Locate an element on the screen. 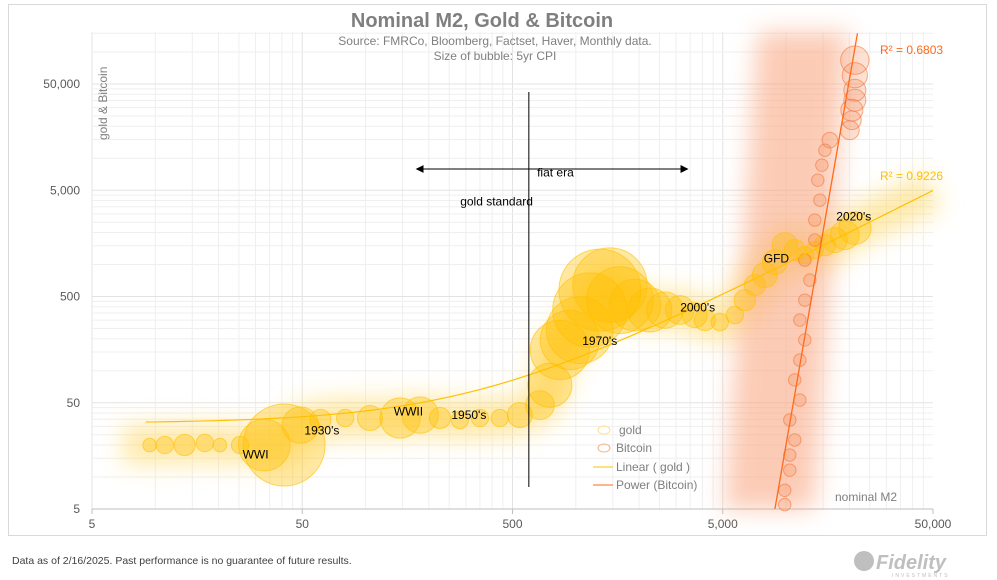 The image size is (997, 580). fidelity-logo: Fidelity INVESTMENTS is located at coordinates (902, 564).